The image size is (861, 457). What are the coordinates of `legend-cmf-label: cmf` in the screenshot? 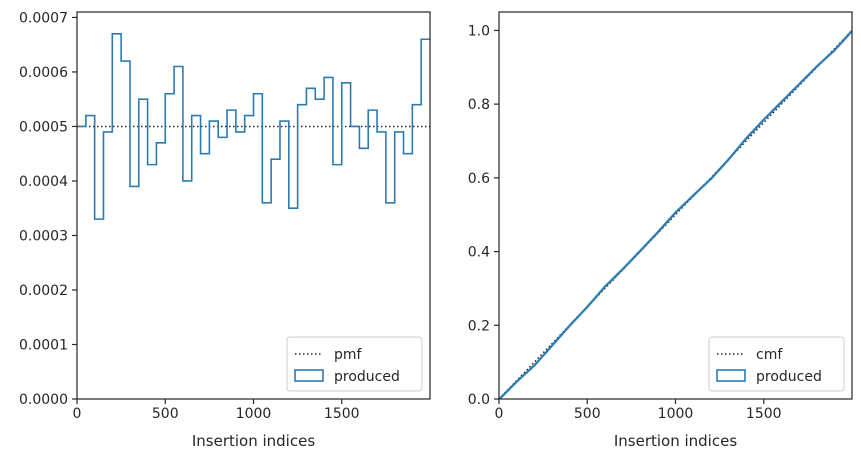 It's located at (769, 355).